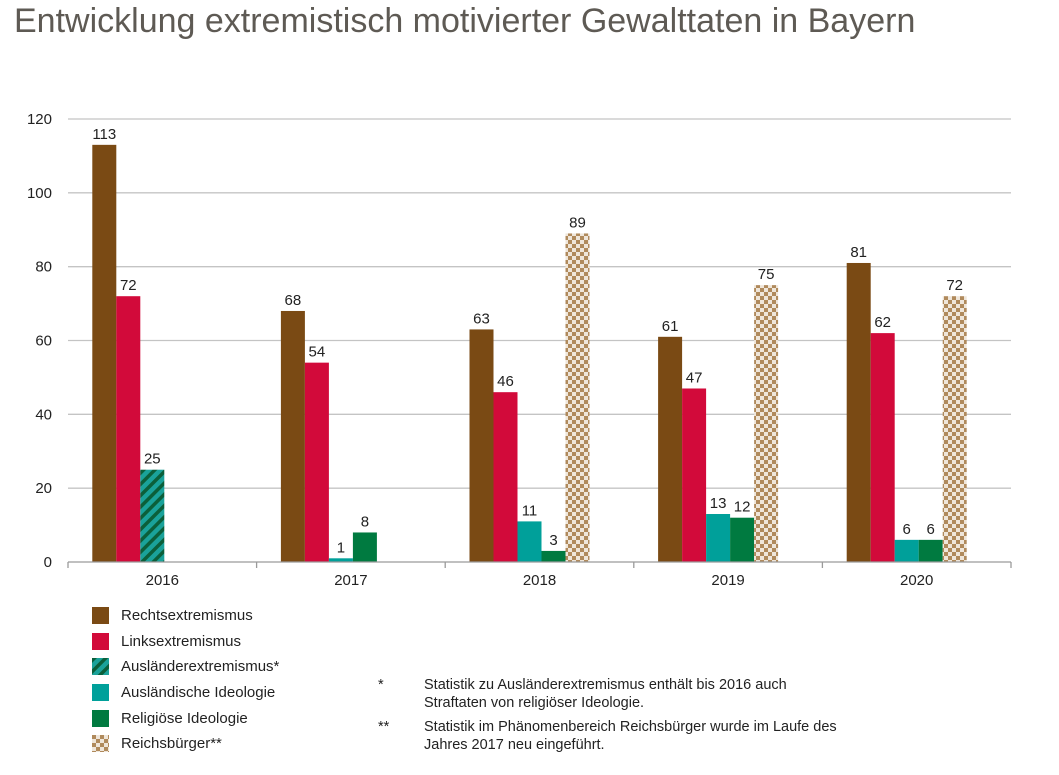  Describe the element at coordinates (882, 322) in the screenshot. I see `bar-value-label: 62` at that location.